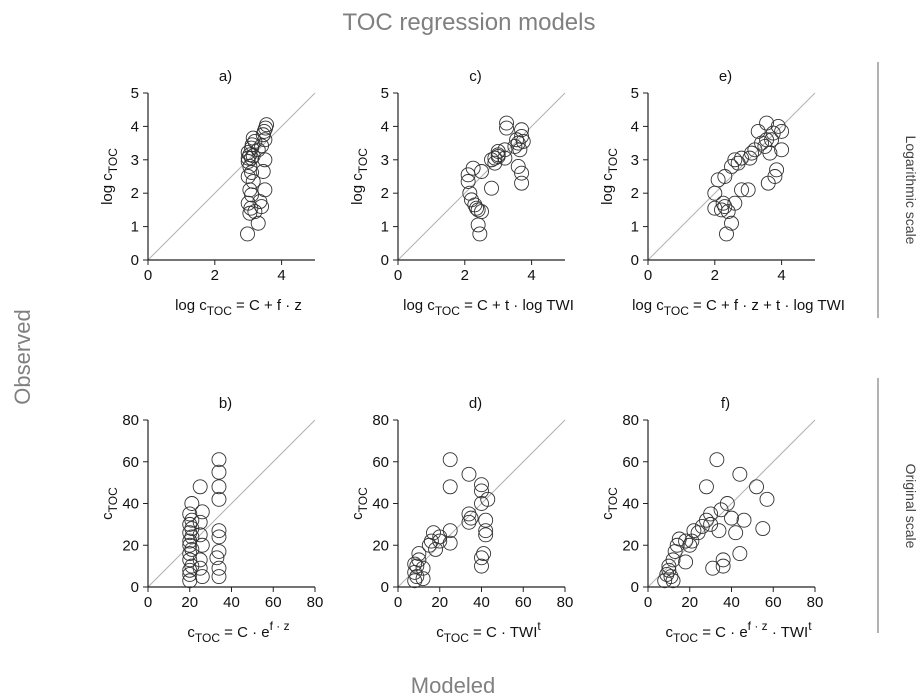 The image size is (923, 698). What do you see at coordinates (738, 307) in the screenshot?
I see `x-axis-label: log cTOC = C + f · z + t · log TWI` at bounding box center [738, 307].